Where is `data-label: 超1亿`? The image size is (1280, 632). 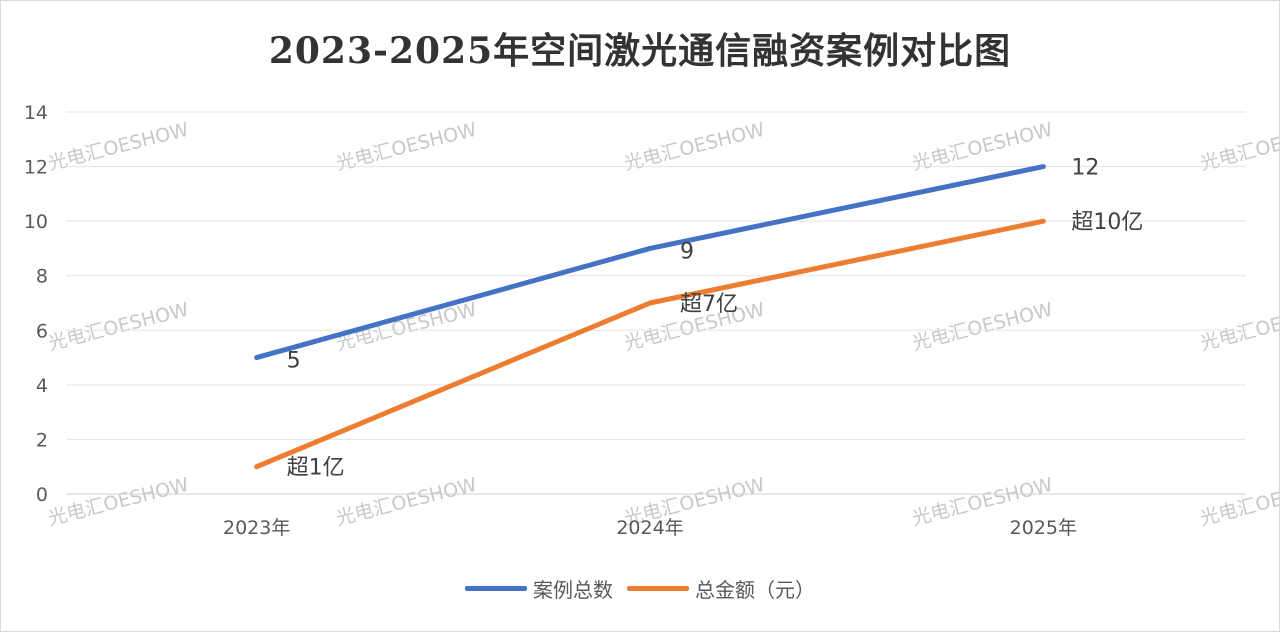 data-label: 超1亿 is located at coordinates (316, 468).